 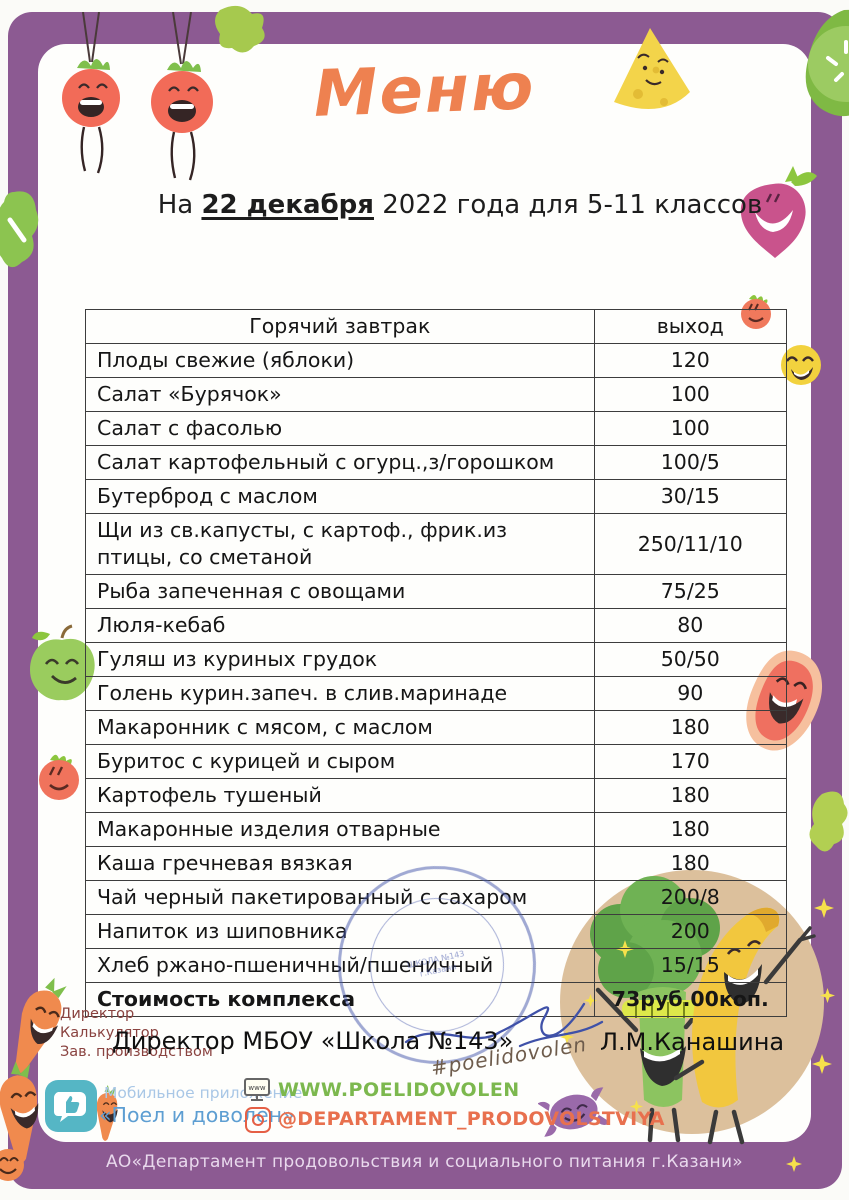 I want to click on mobile-app-icon, so click(x=71, y=1106).